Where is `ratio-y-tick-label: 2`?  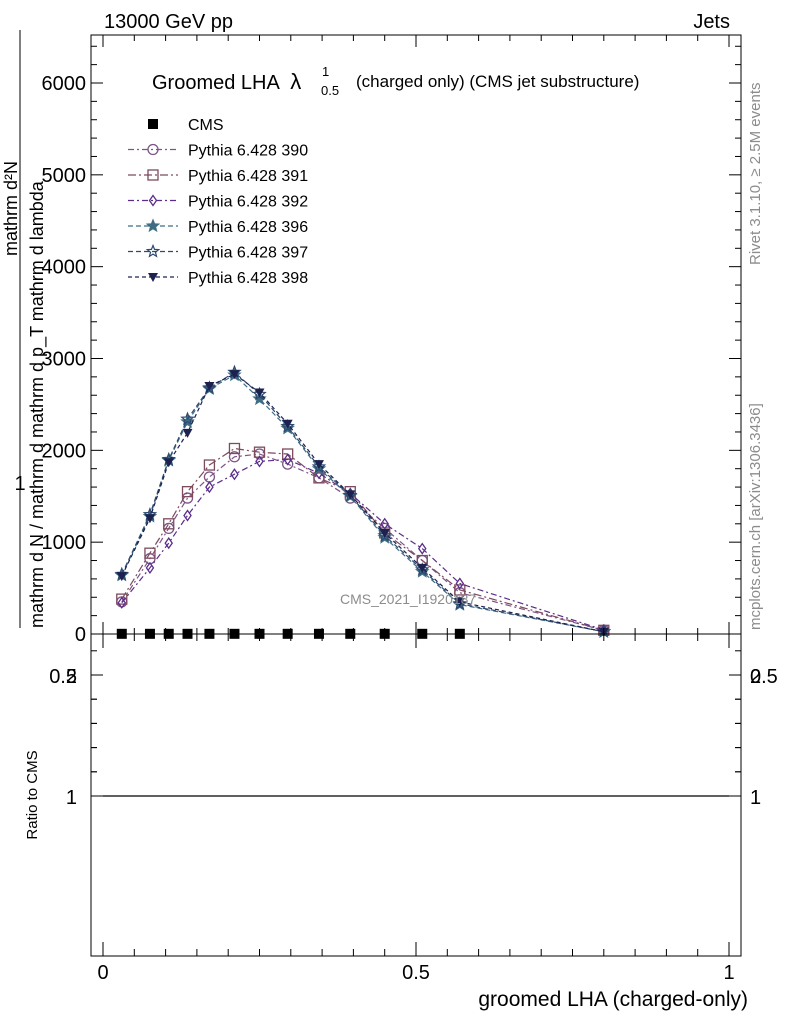 ratio-y-tick-label: 2 is located at coordinates (71, 677).